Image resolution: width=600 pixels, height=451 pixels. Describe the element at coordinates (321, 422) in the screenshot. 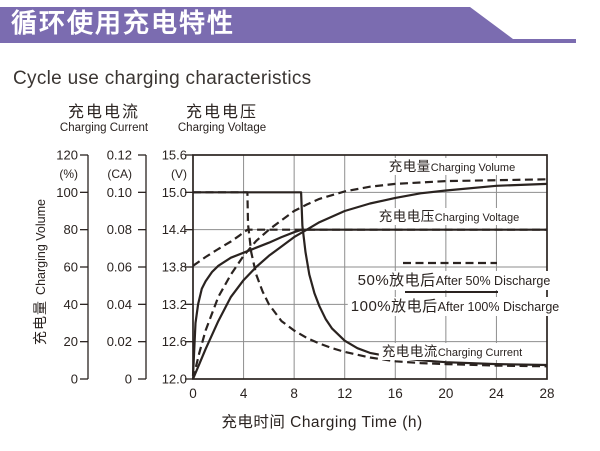

I see `x-axis-title: 充电时间 Charging Time (h)` at that location.